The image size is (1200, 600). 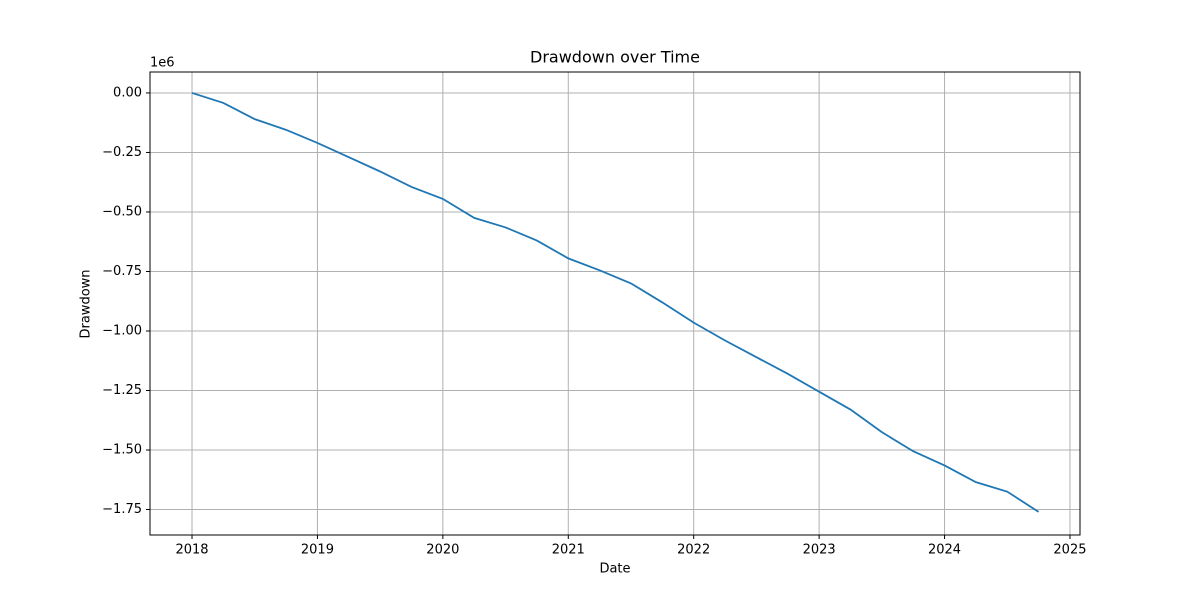 I want to click on x-tick-label: 2019, so click(x=317, y=550).